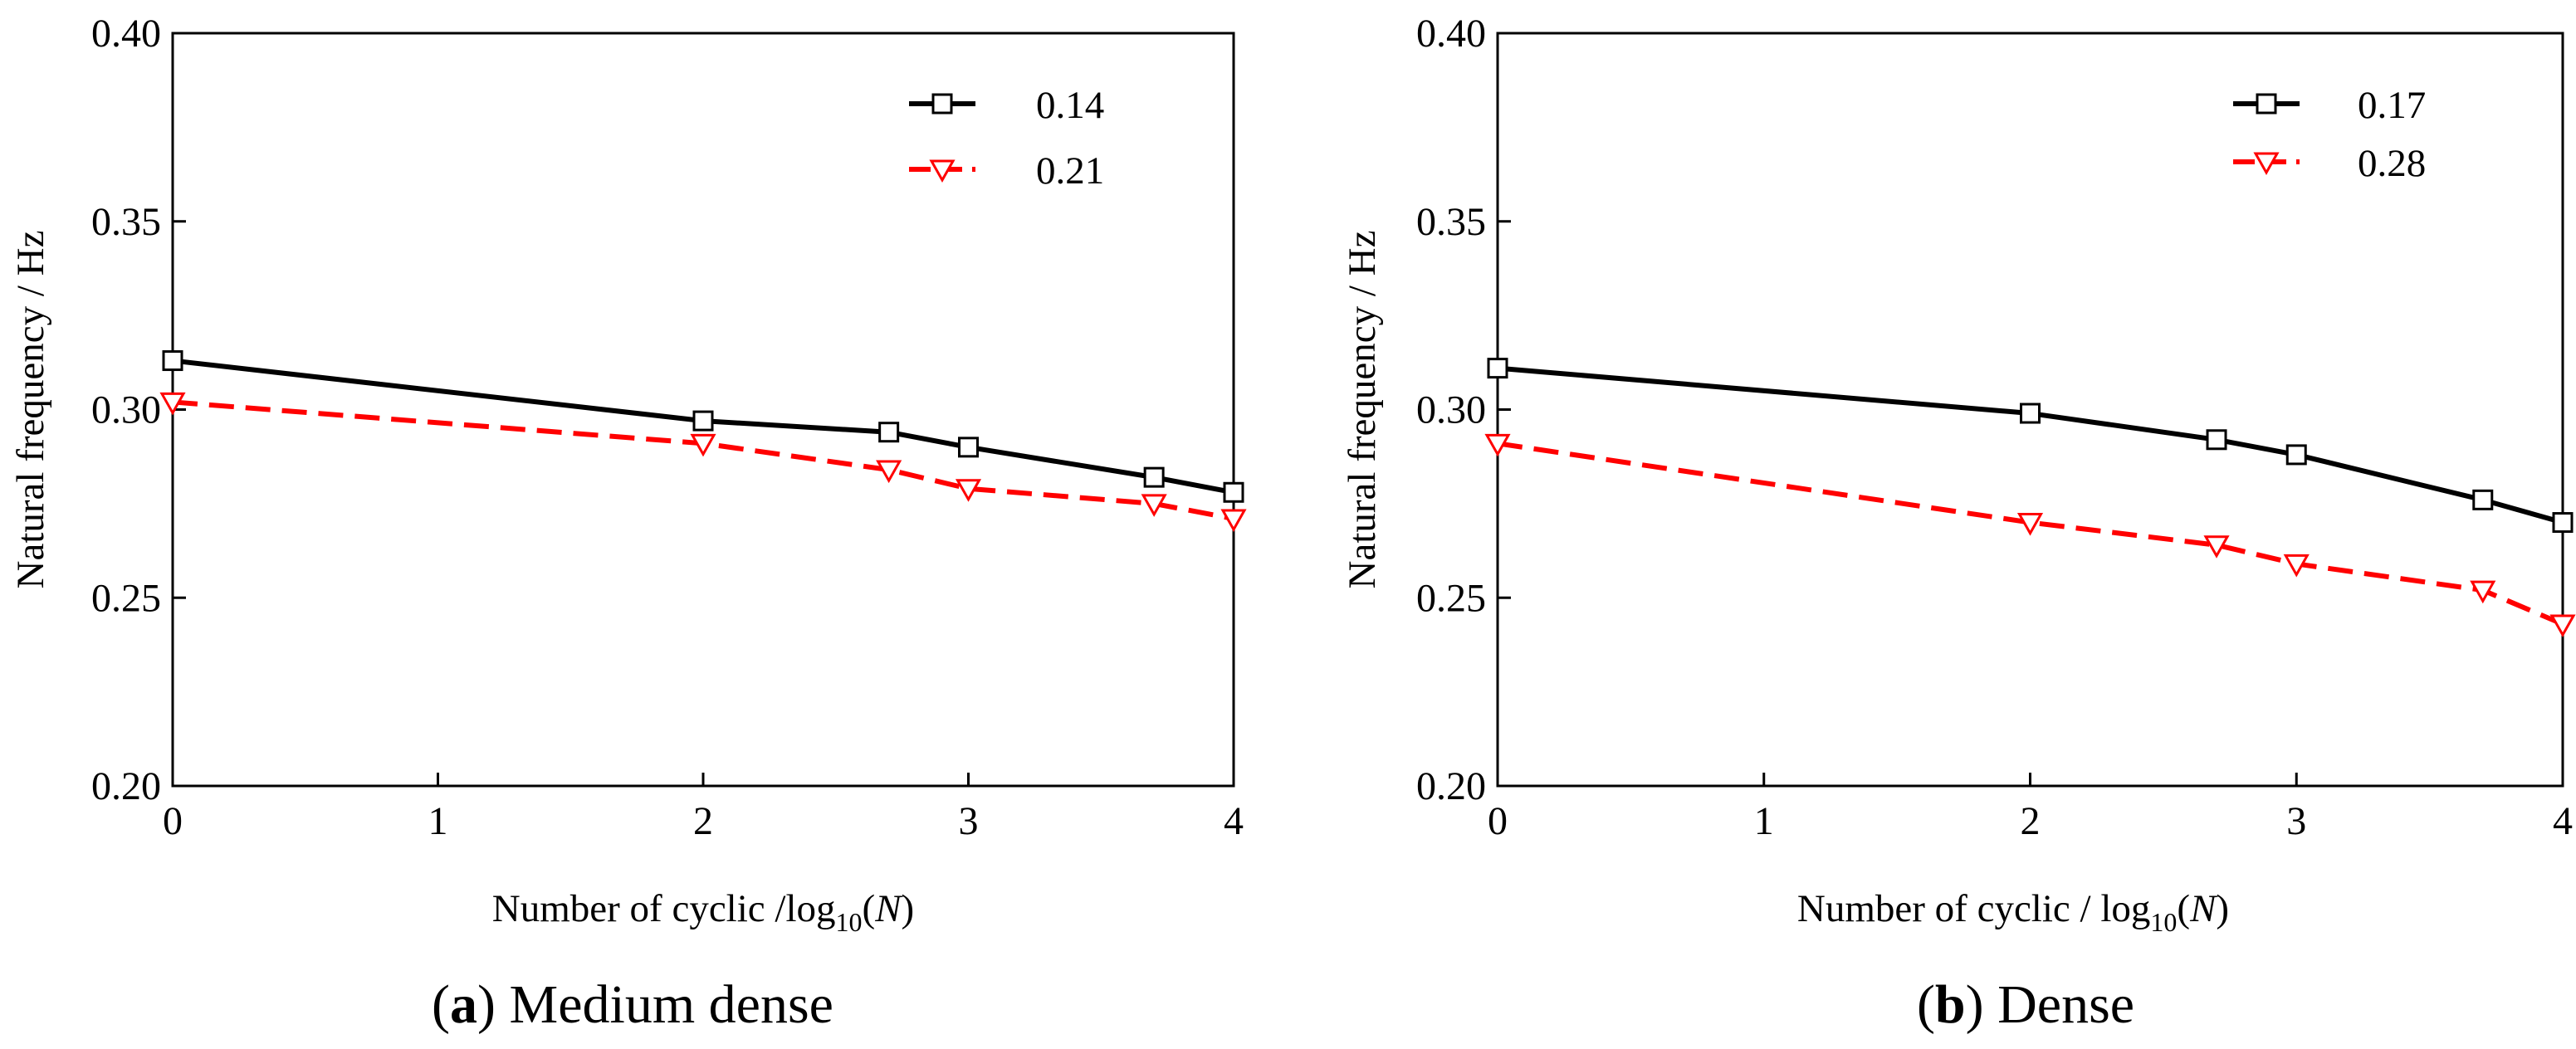 Image resolution: width=2576 pixels, height=1049 pixels. Describe the element at coordinates (2025, 1004) in the screenshot. I see `panel-caption: (b) Dense` at that location.